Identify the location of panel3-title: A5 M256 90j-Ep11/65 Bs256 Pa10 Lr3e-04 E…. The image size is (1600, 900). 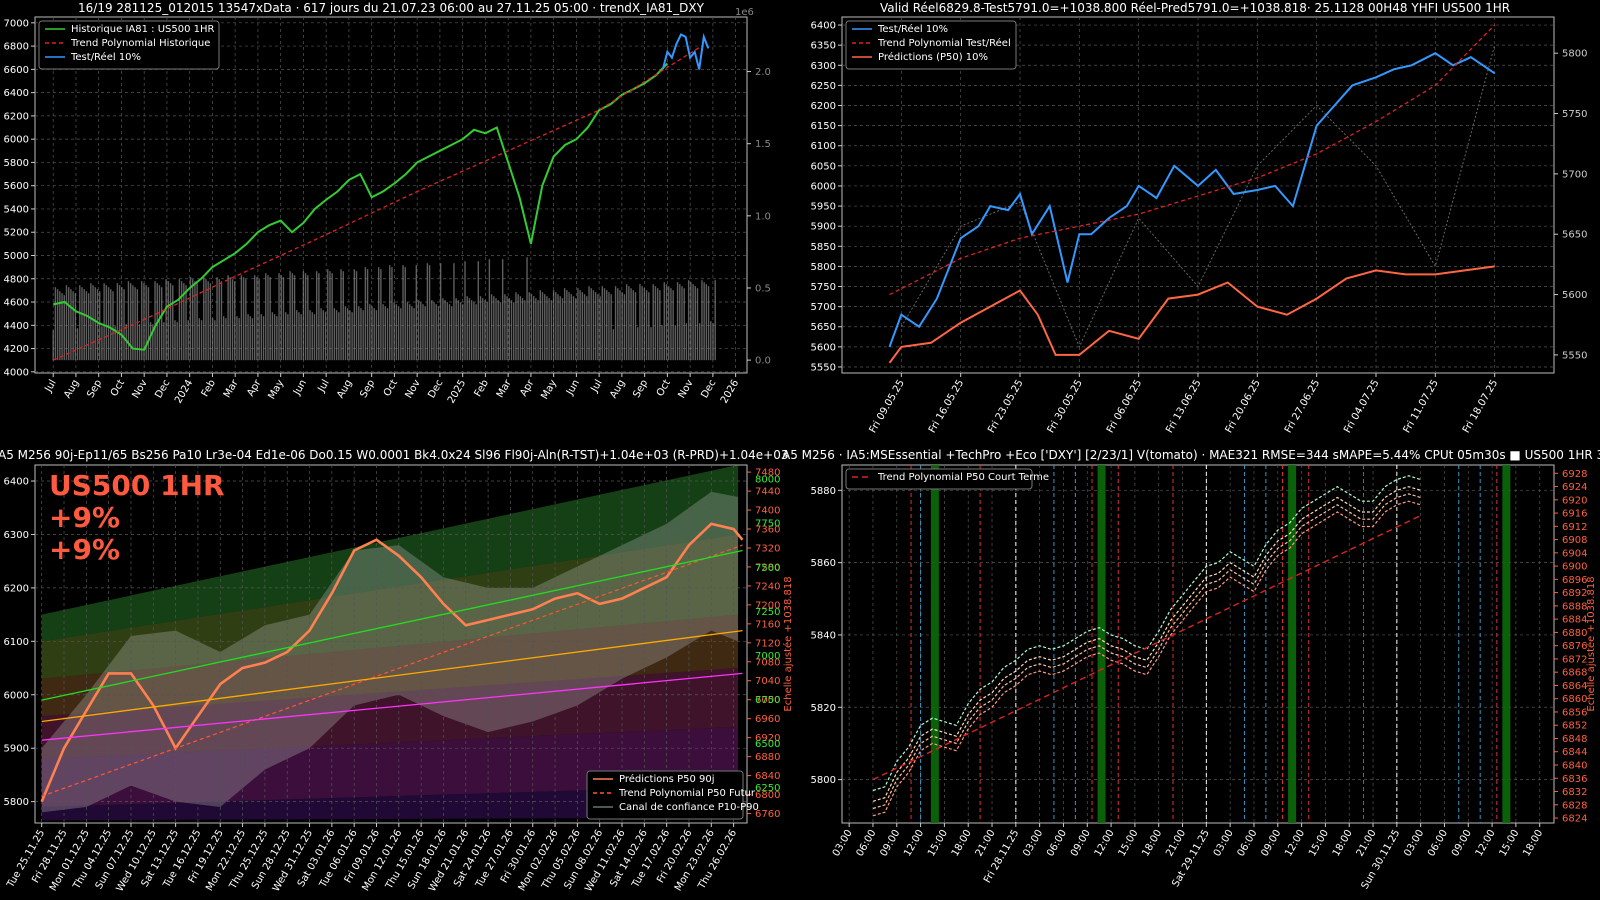
(394, 455).